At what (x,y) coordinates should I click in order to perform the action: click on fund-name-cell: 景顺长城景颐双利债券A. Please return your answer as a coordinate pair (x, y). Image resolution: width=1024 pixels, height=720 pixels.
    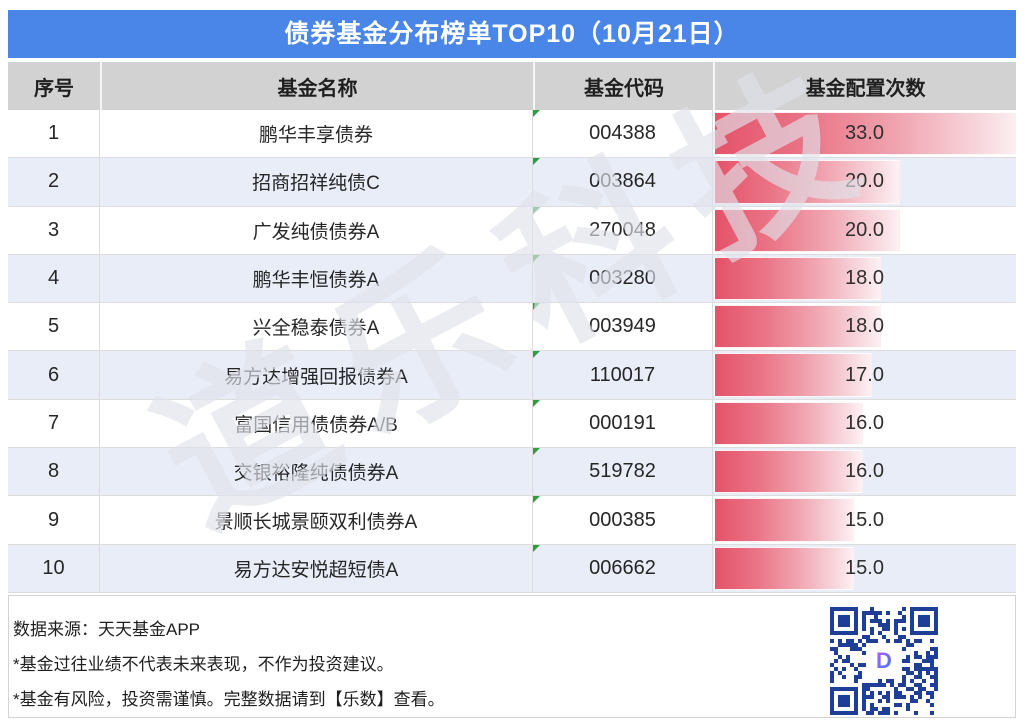
    Looking at the image, I should click on (316, 520).